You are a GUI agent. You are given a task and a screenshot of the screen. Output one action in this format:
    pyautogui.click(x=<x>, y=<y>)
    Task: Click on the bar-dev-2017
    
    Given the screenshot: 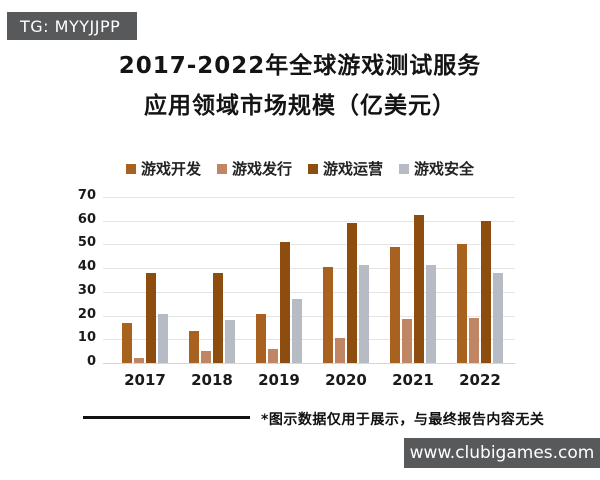 What is the action you would take?
    pyautogui.click(x=127, y=343)
    